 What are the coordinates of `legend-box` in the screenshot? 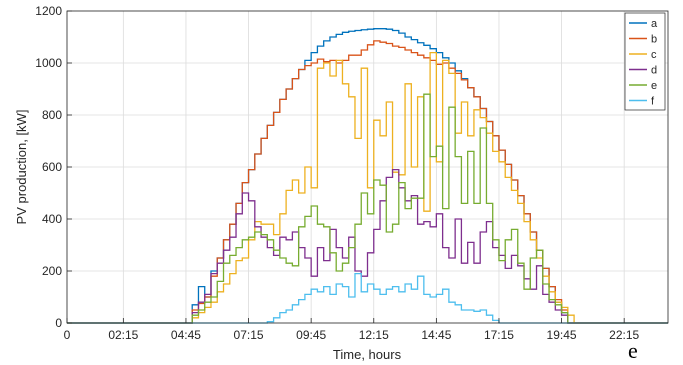 It's located at (645, 61).